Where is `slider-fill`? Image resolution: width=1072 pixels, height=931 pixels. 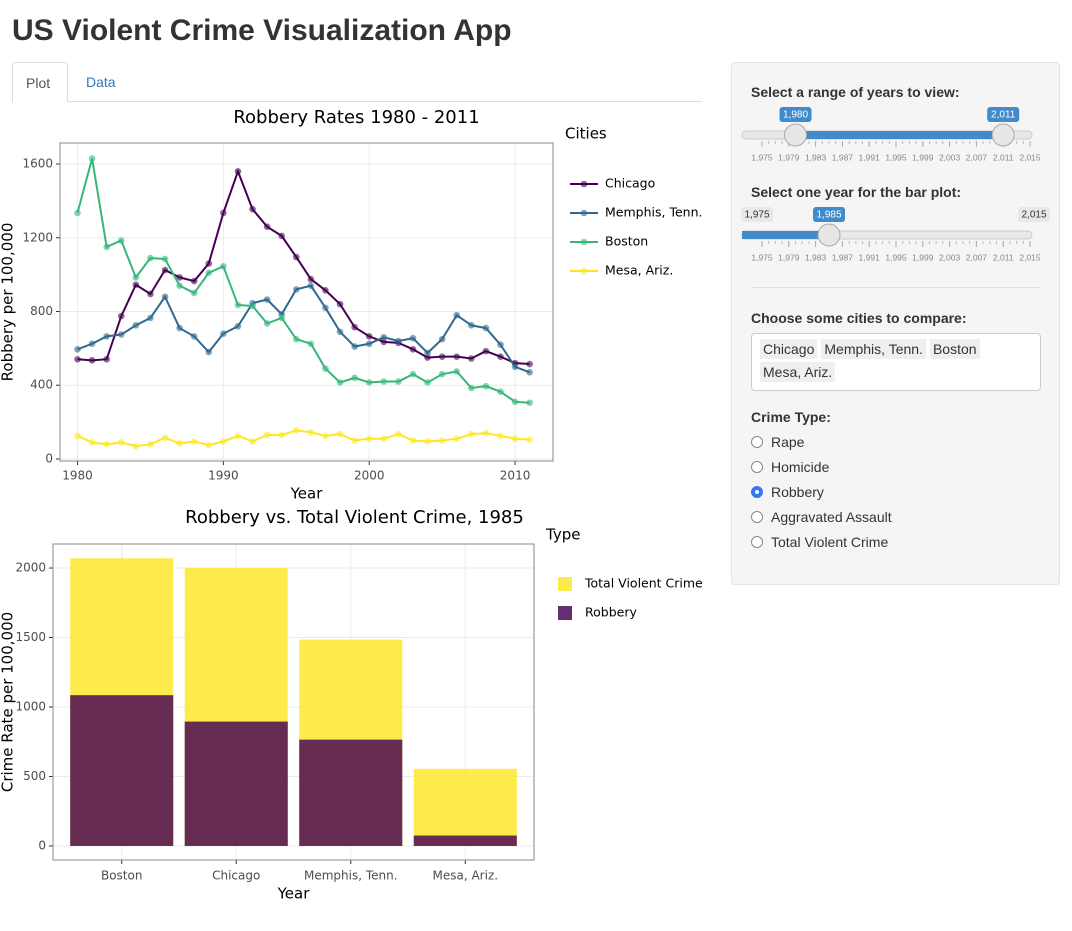
slider-fill is located at coordinates (785, 235).